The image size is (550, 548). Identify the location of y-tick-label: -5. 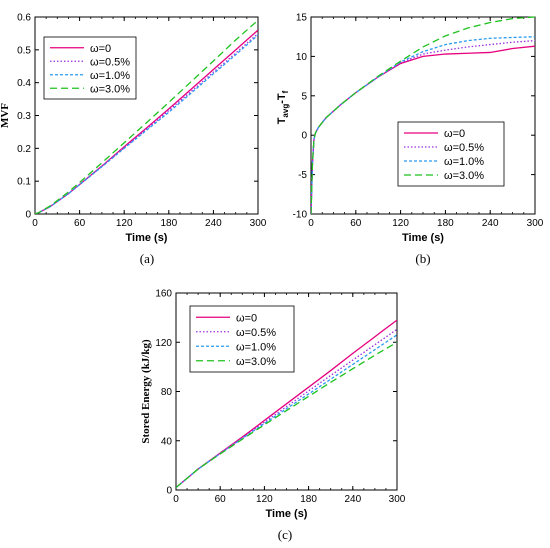
(302, 175).